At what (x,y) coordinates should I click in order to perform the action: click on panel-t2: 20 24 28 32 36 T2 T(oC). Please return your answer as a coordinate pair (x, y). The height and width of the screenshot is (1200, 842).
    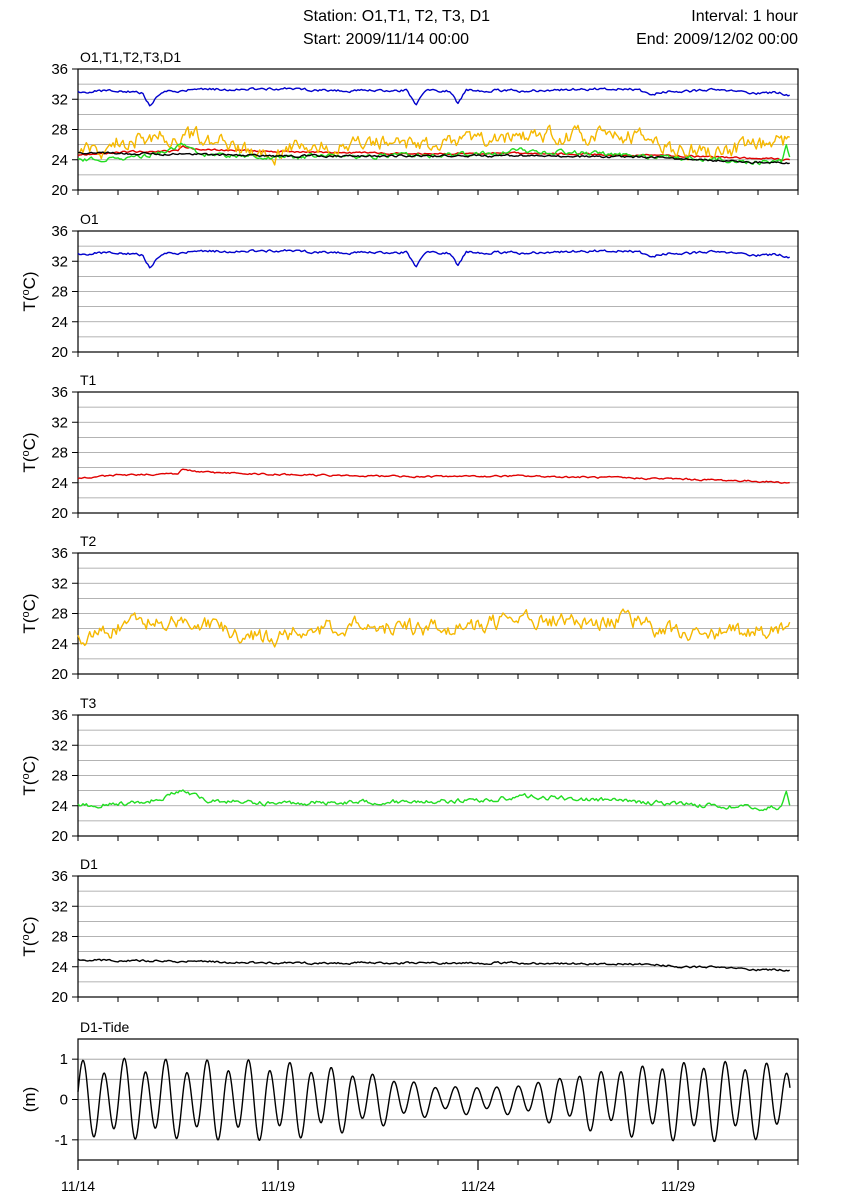
    Looking at the image, I should click on (409, 608).